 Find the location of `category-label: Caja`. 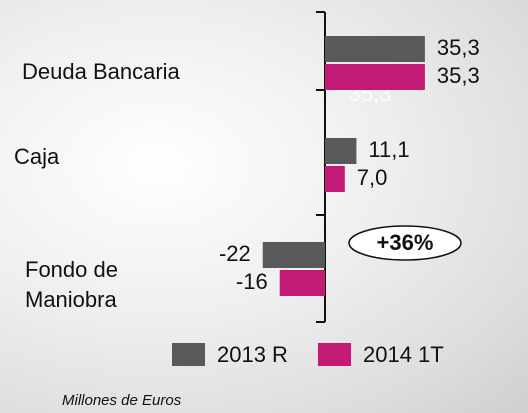

category-label: Caja is located at coordinates (37, 156).